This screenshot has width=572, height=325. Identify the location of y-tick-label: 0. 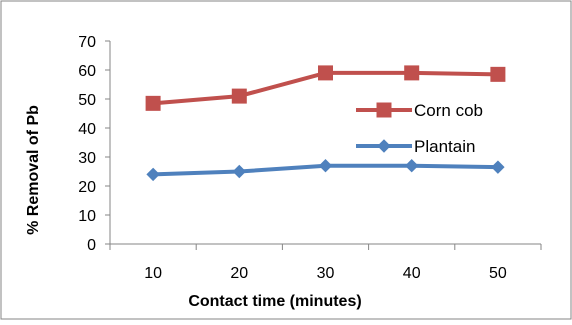
(91, 245).